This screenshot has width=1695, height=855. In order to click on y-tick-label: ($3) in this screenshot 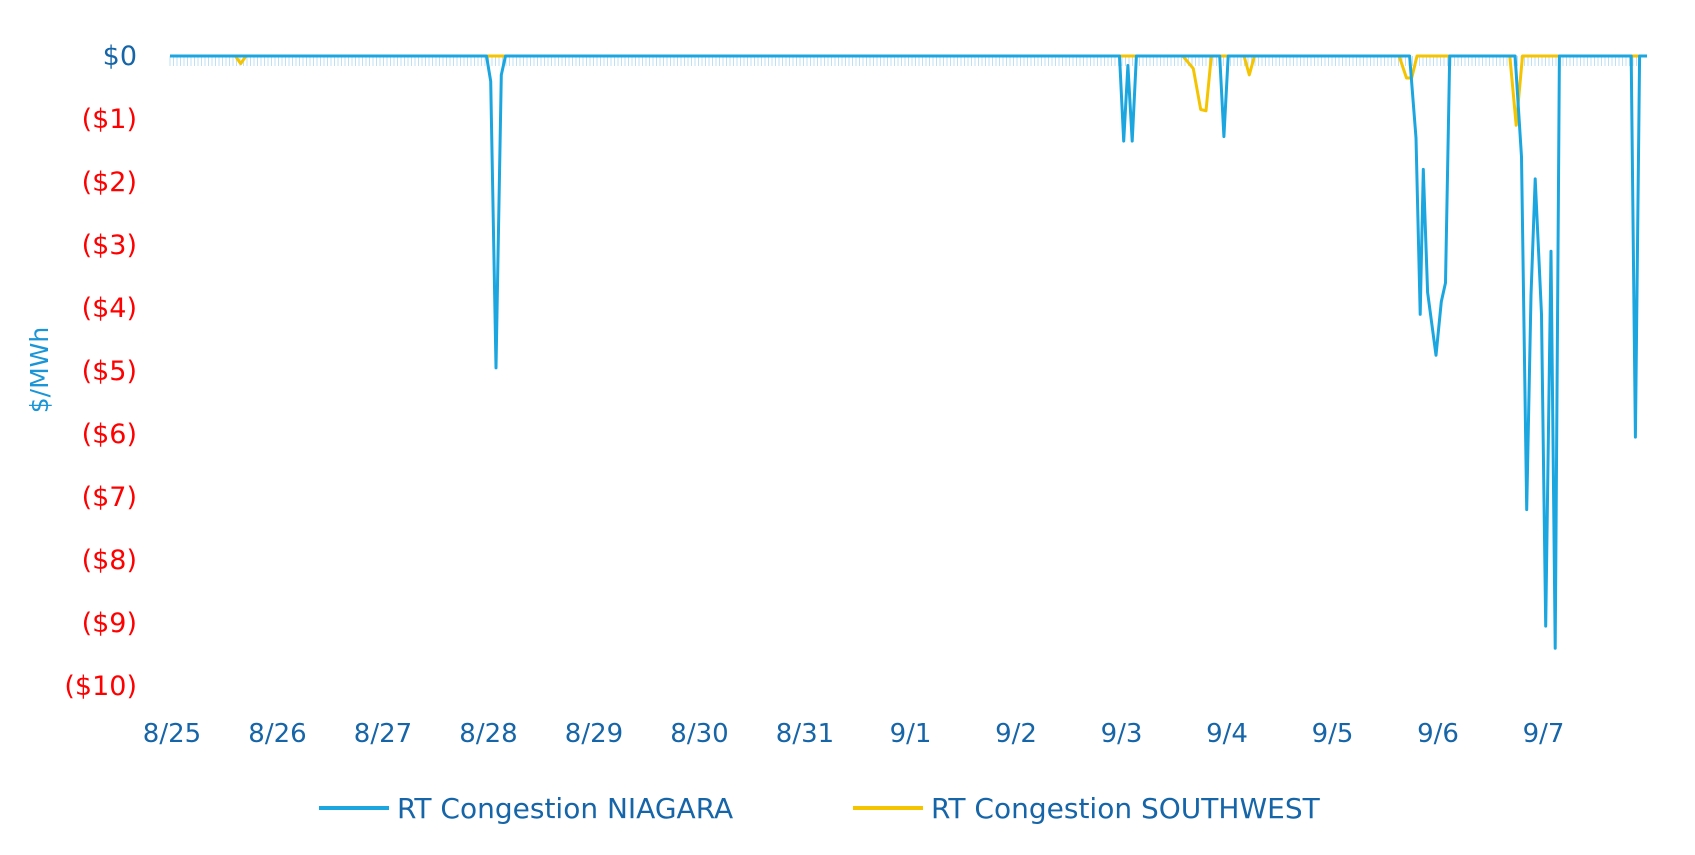, I will do `click(109, 245)`.